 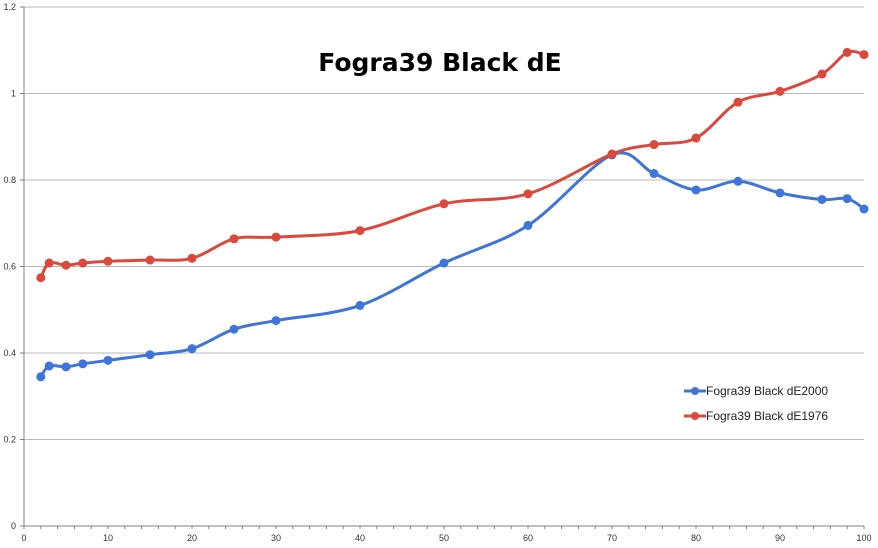 What do you see at coordinates (13, 94) in the screenshot?
I see `y-tick-label: 1` at bounding box center [13, 94].